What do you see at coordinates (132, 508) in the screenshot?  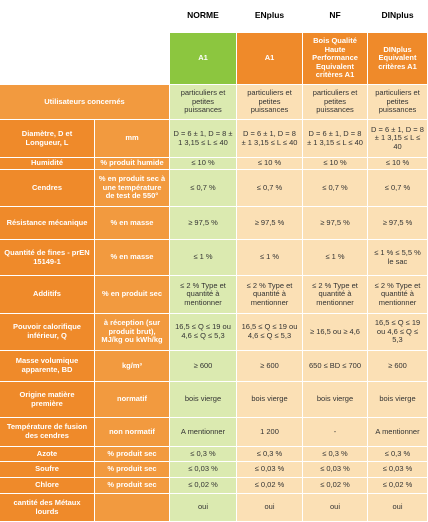 I see `row-unit` at bounding box center [132, 508].